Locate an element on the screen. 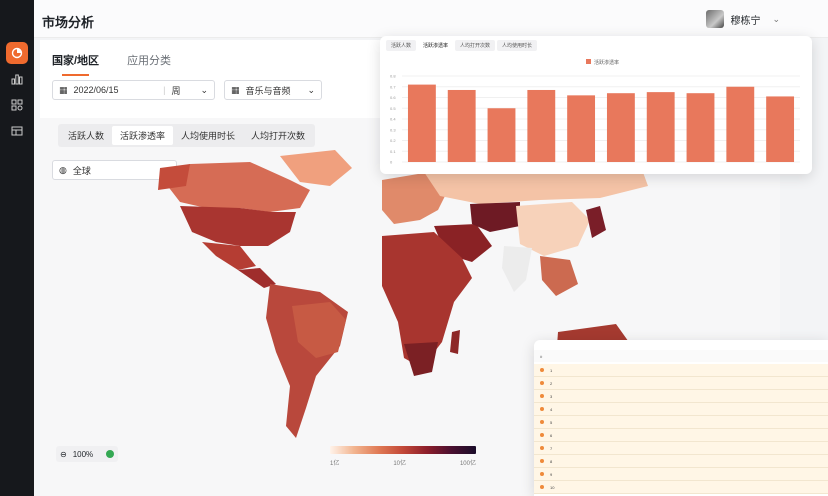  map-region-brazil is located at coordinates (319, 330).